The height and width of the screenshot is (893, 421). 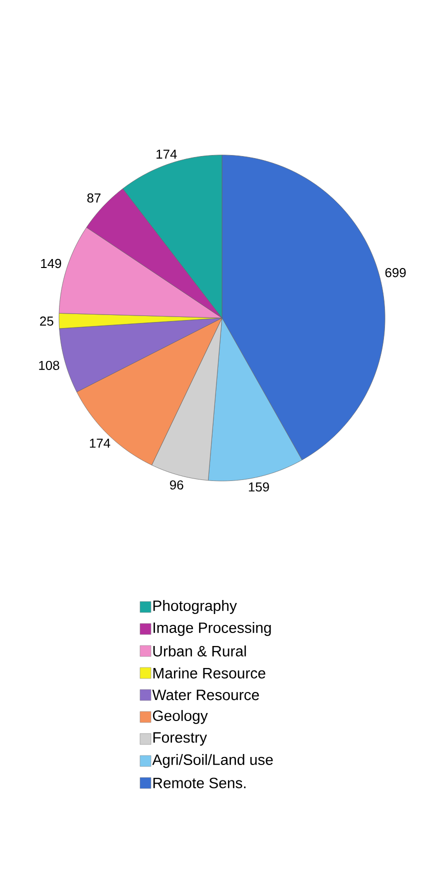 I want to click on legend-label: Image Processing, so click(x=212, y=629).